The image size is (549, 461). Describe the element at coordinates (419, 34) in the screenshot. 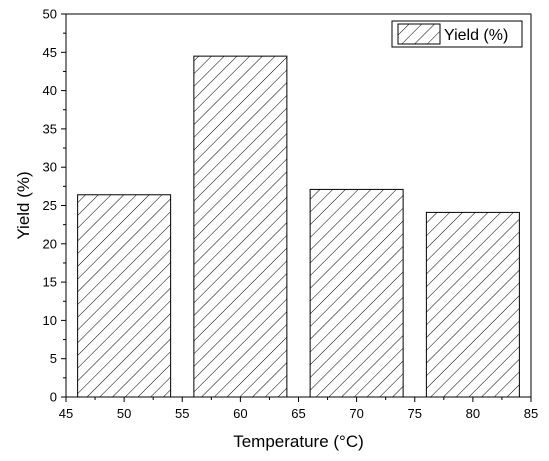

I see `legend-swatch` at that location.